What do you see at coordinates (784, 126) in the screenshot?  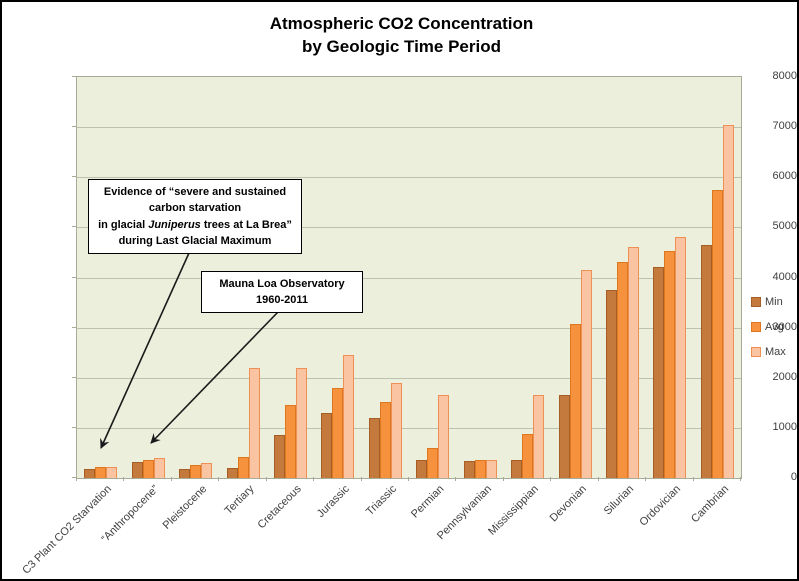 I see `y-tick-label-7000: 7000` at bounding box center [784, 126].